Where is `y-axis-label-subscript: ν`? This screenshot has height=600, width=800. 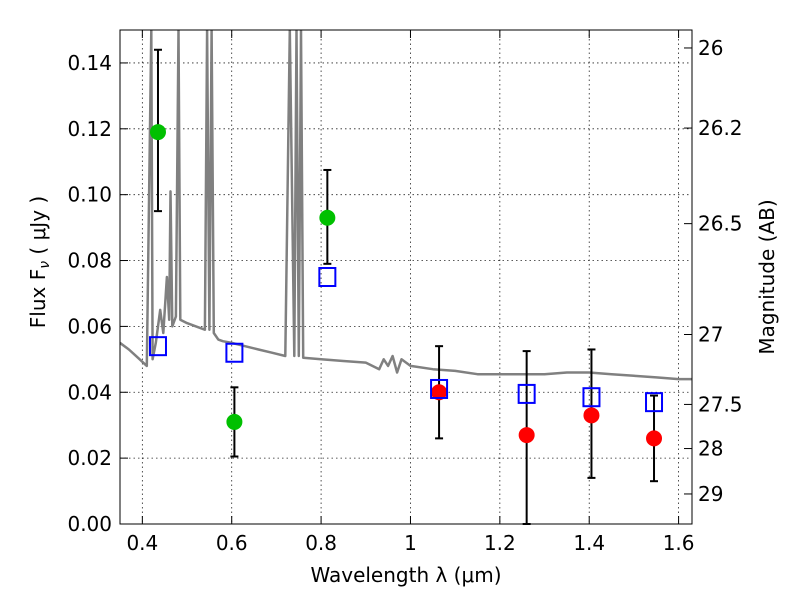
y-axis-label-subscript: ν is located at coordinates (45, 265).